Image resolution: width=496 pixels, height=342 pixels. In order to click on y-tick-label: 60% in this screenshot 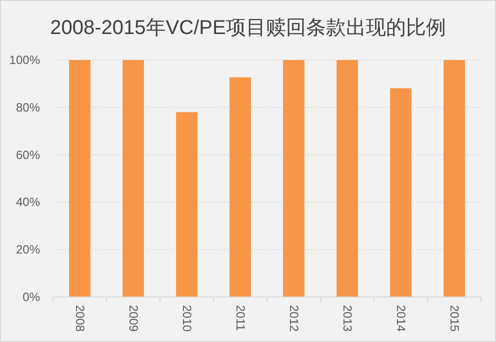, I will do `click(28, 155)`.